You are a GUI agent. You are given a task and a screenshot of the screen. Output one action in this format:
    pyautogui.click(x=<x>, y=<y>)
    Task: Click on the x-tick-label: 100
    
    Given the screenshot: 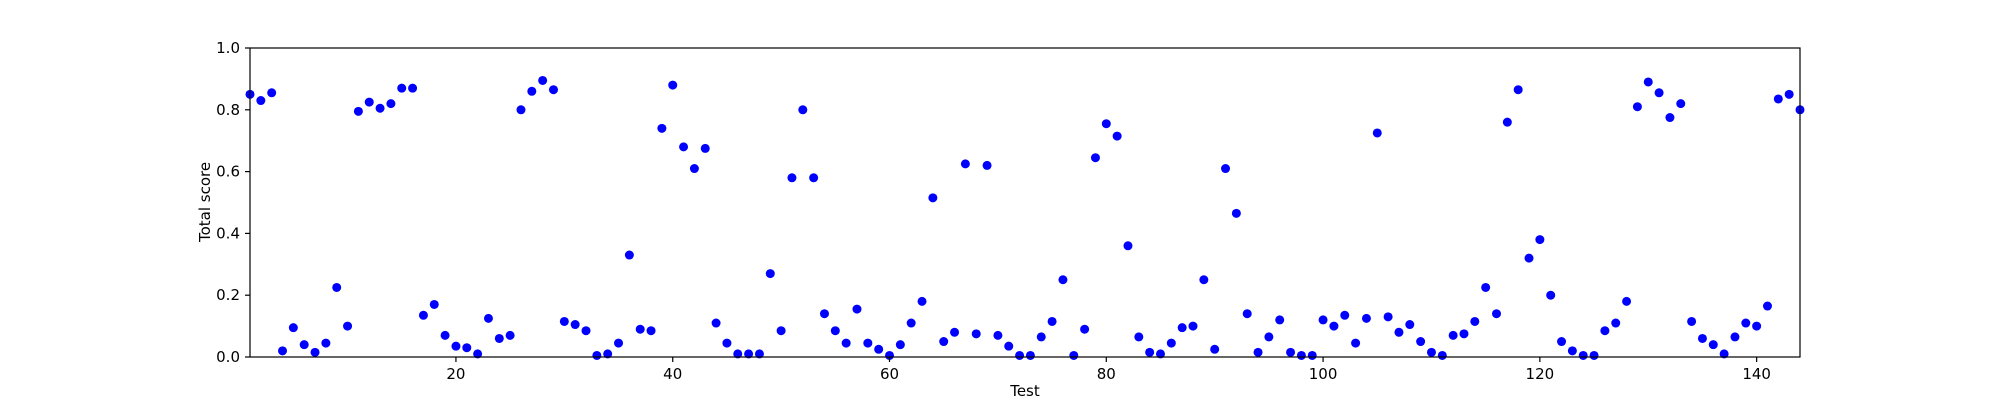 What is the action you would take?
    pyautogui.click(x=1323, y=374)
    